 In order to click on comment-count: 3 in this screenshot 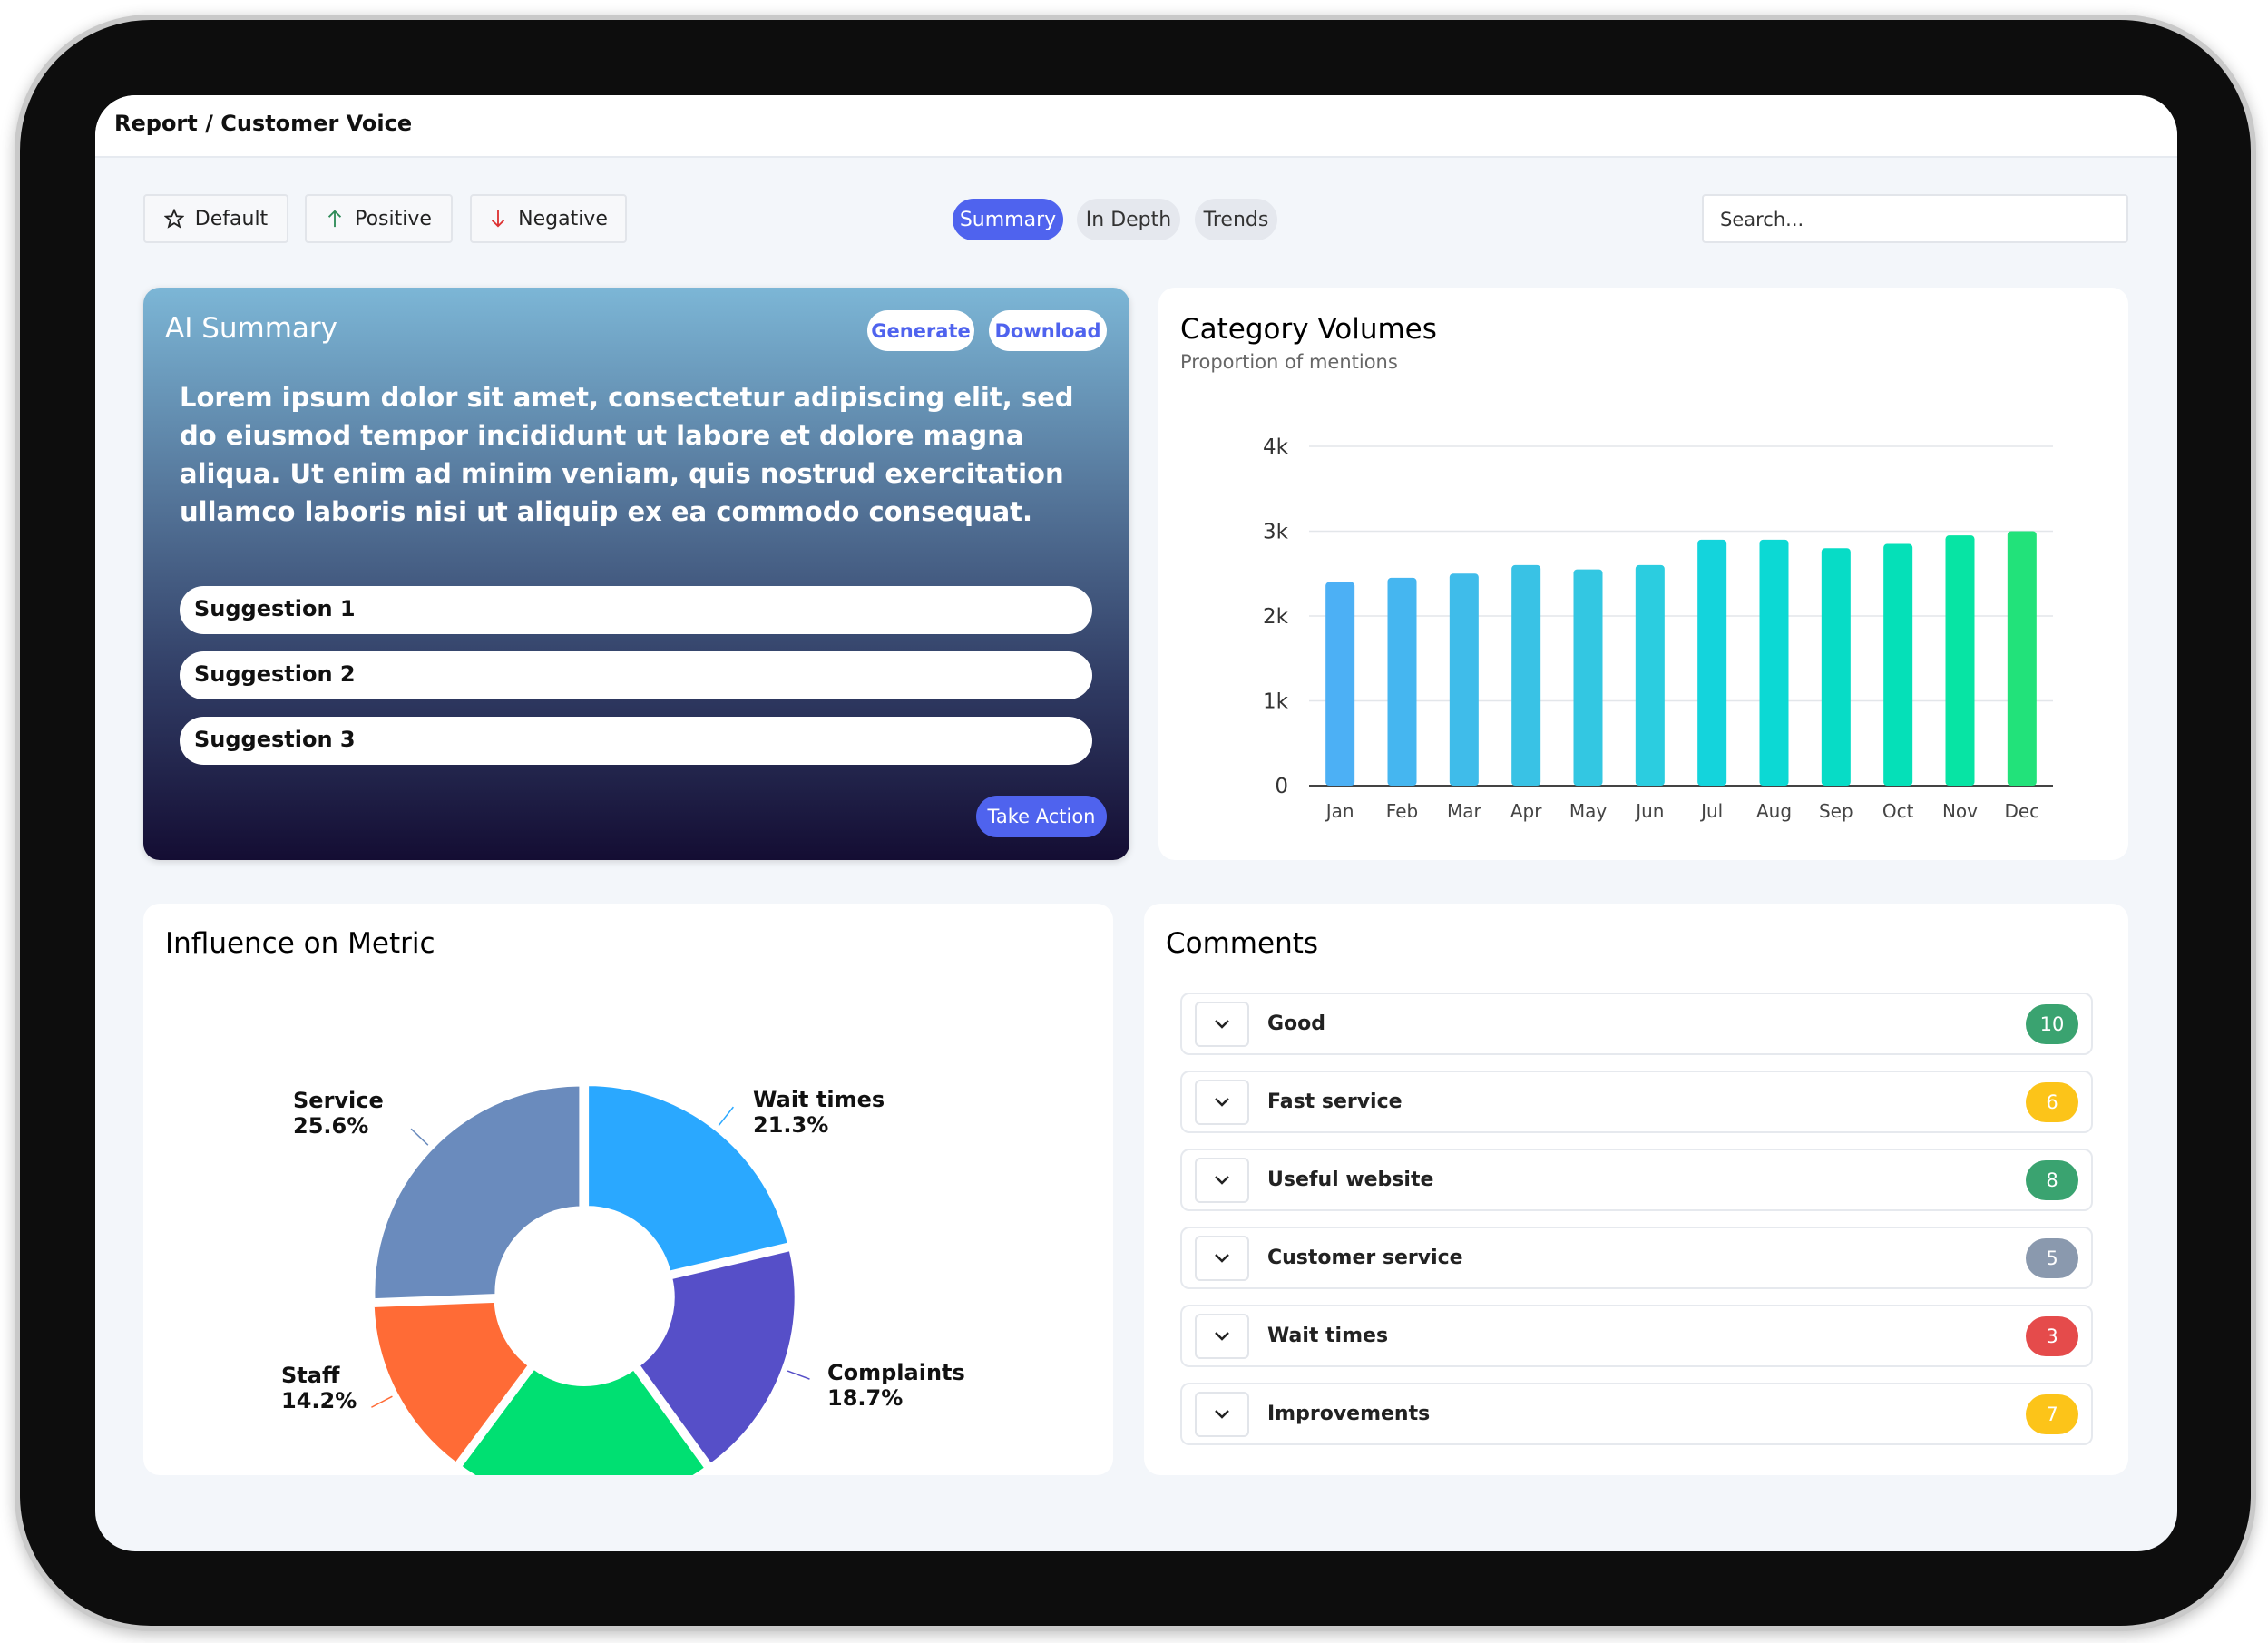, I will do `click(2052, 1336)`.